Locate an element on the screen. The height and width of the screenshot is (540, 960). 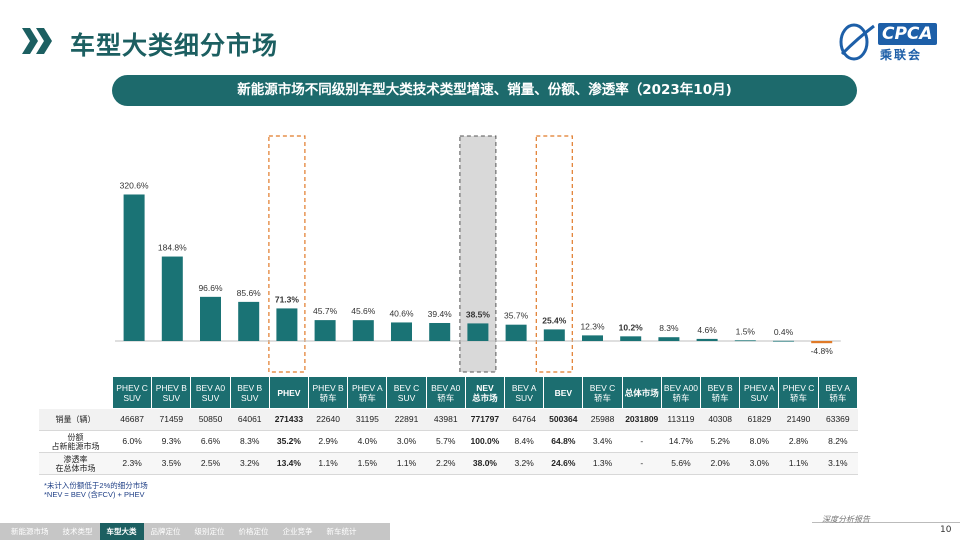
column-header-line: PHEV C is located at coordinates (132, 387).